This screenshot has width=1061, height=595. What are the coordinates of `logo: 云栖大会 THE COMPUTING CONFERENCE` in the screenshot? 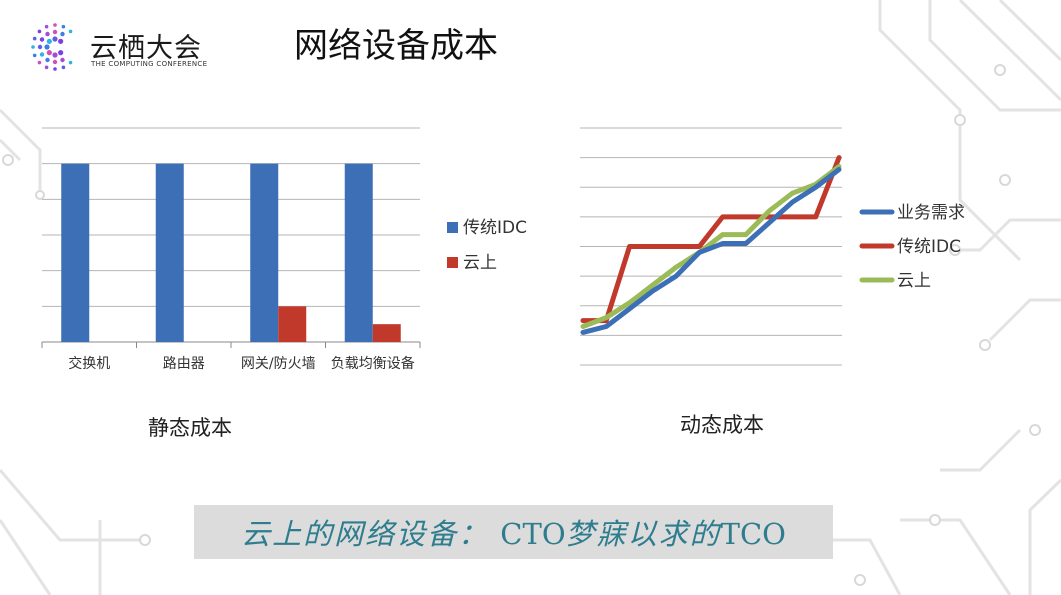 It's located at (130, 46).